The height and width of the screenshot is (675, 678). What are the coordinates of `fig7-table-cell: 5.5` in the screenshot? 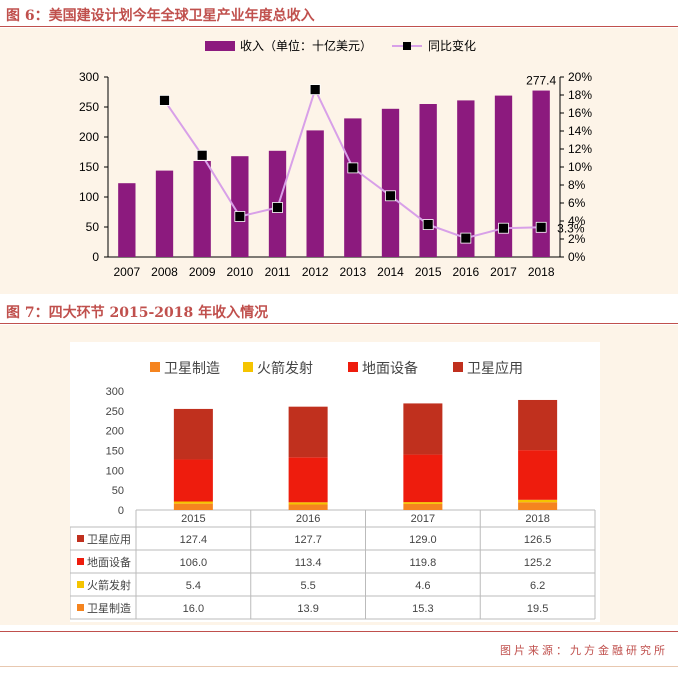 It's located at (307, 586).